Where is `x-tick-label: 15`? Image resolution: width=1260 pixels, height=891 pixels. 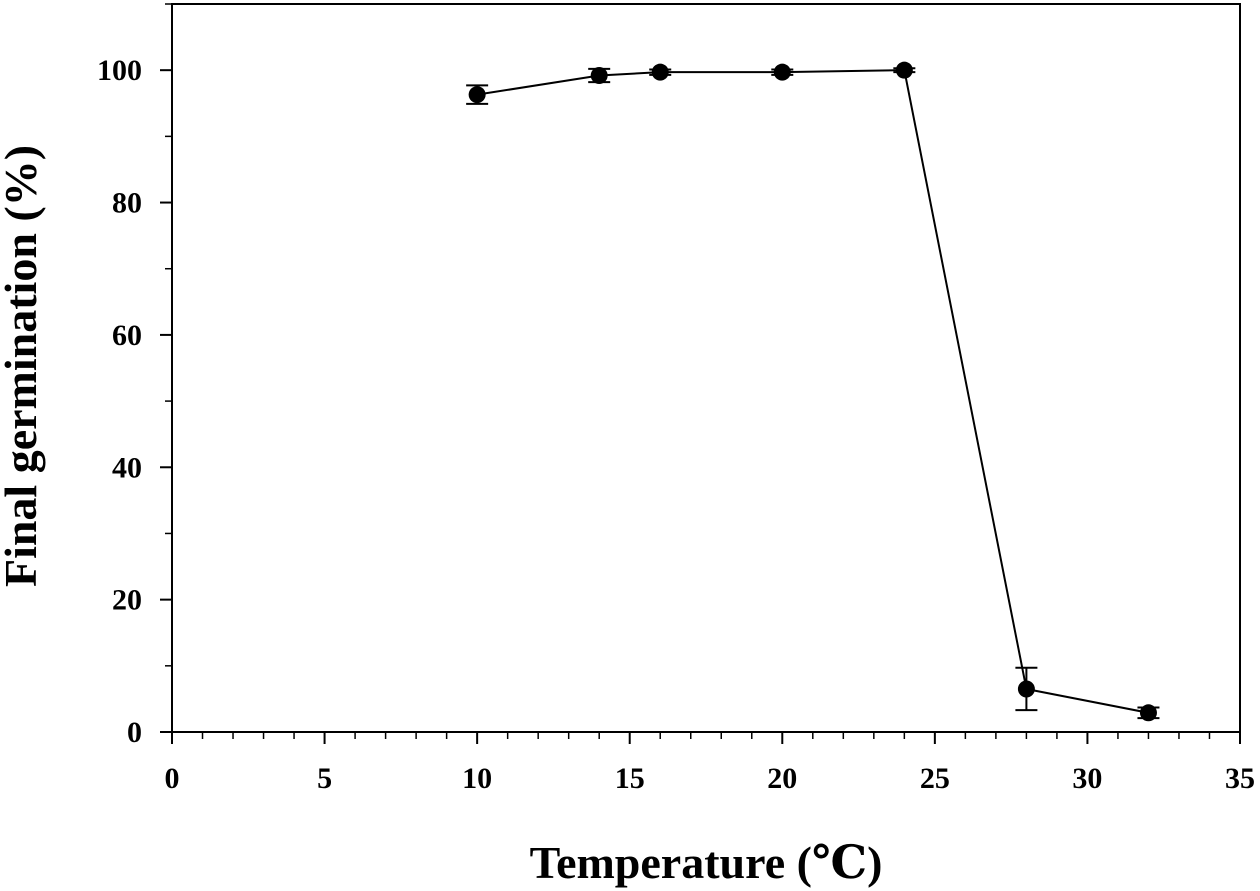 x-tick-label: 15 is located at coordinates (630, 778).